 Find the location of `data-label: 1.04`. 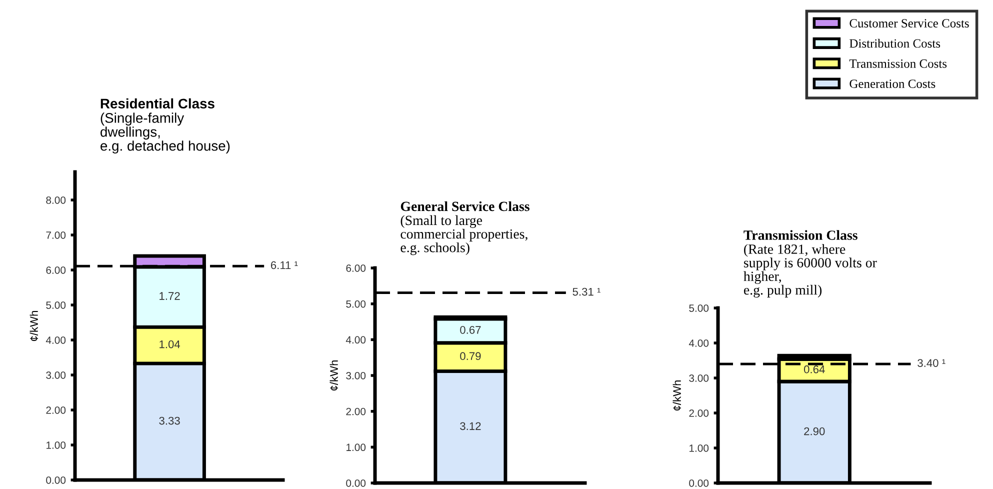

data-label: 1.04 is located at coordinates (170, 344).